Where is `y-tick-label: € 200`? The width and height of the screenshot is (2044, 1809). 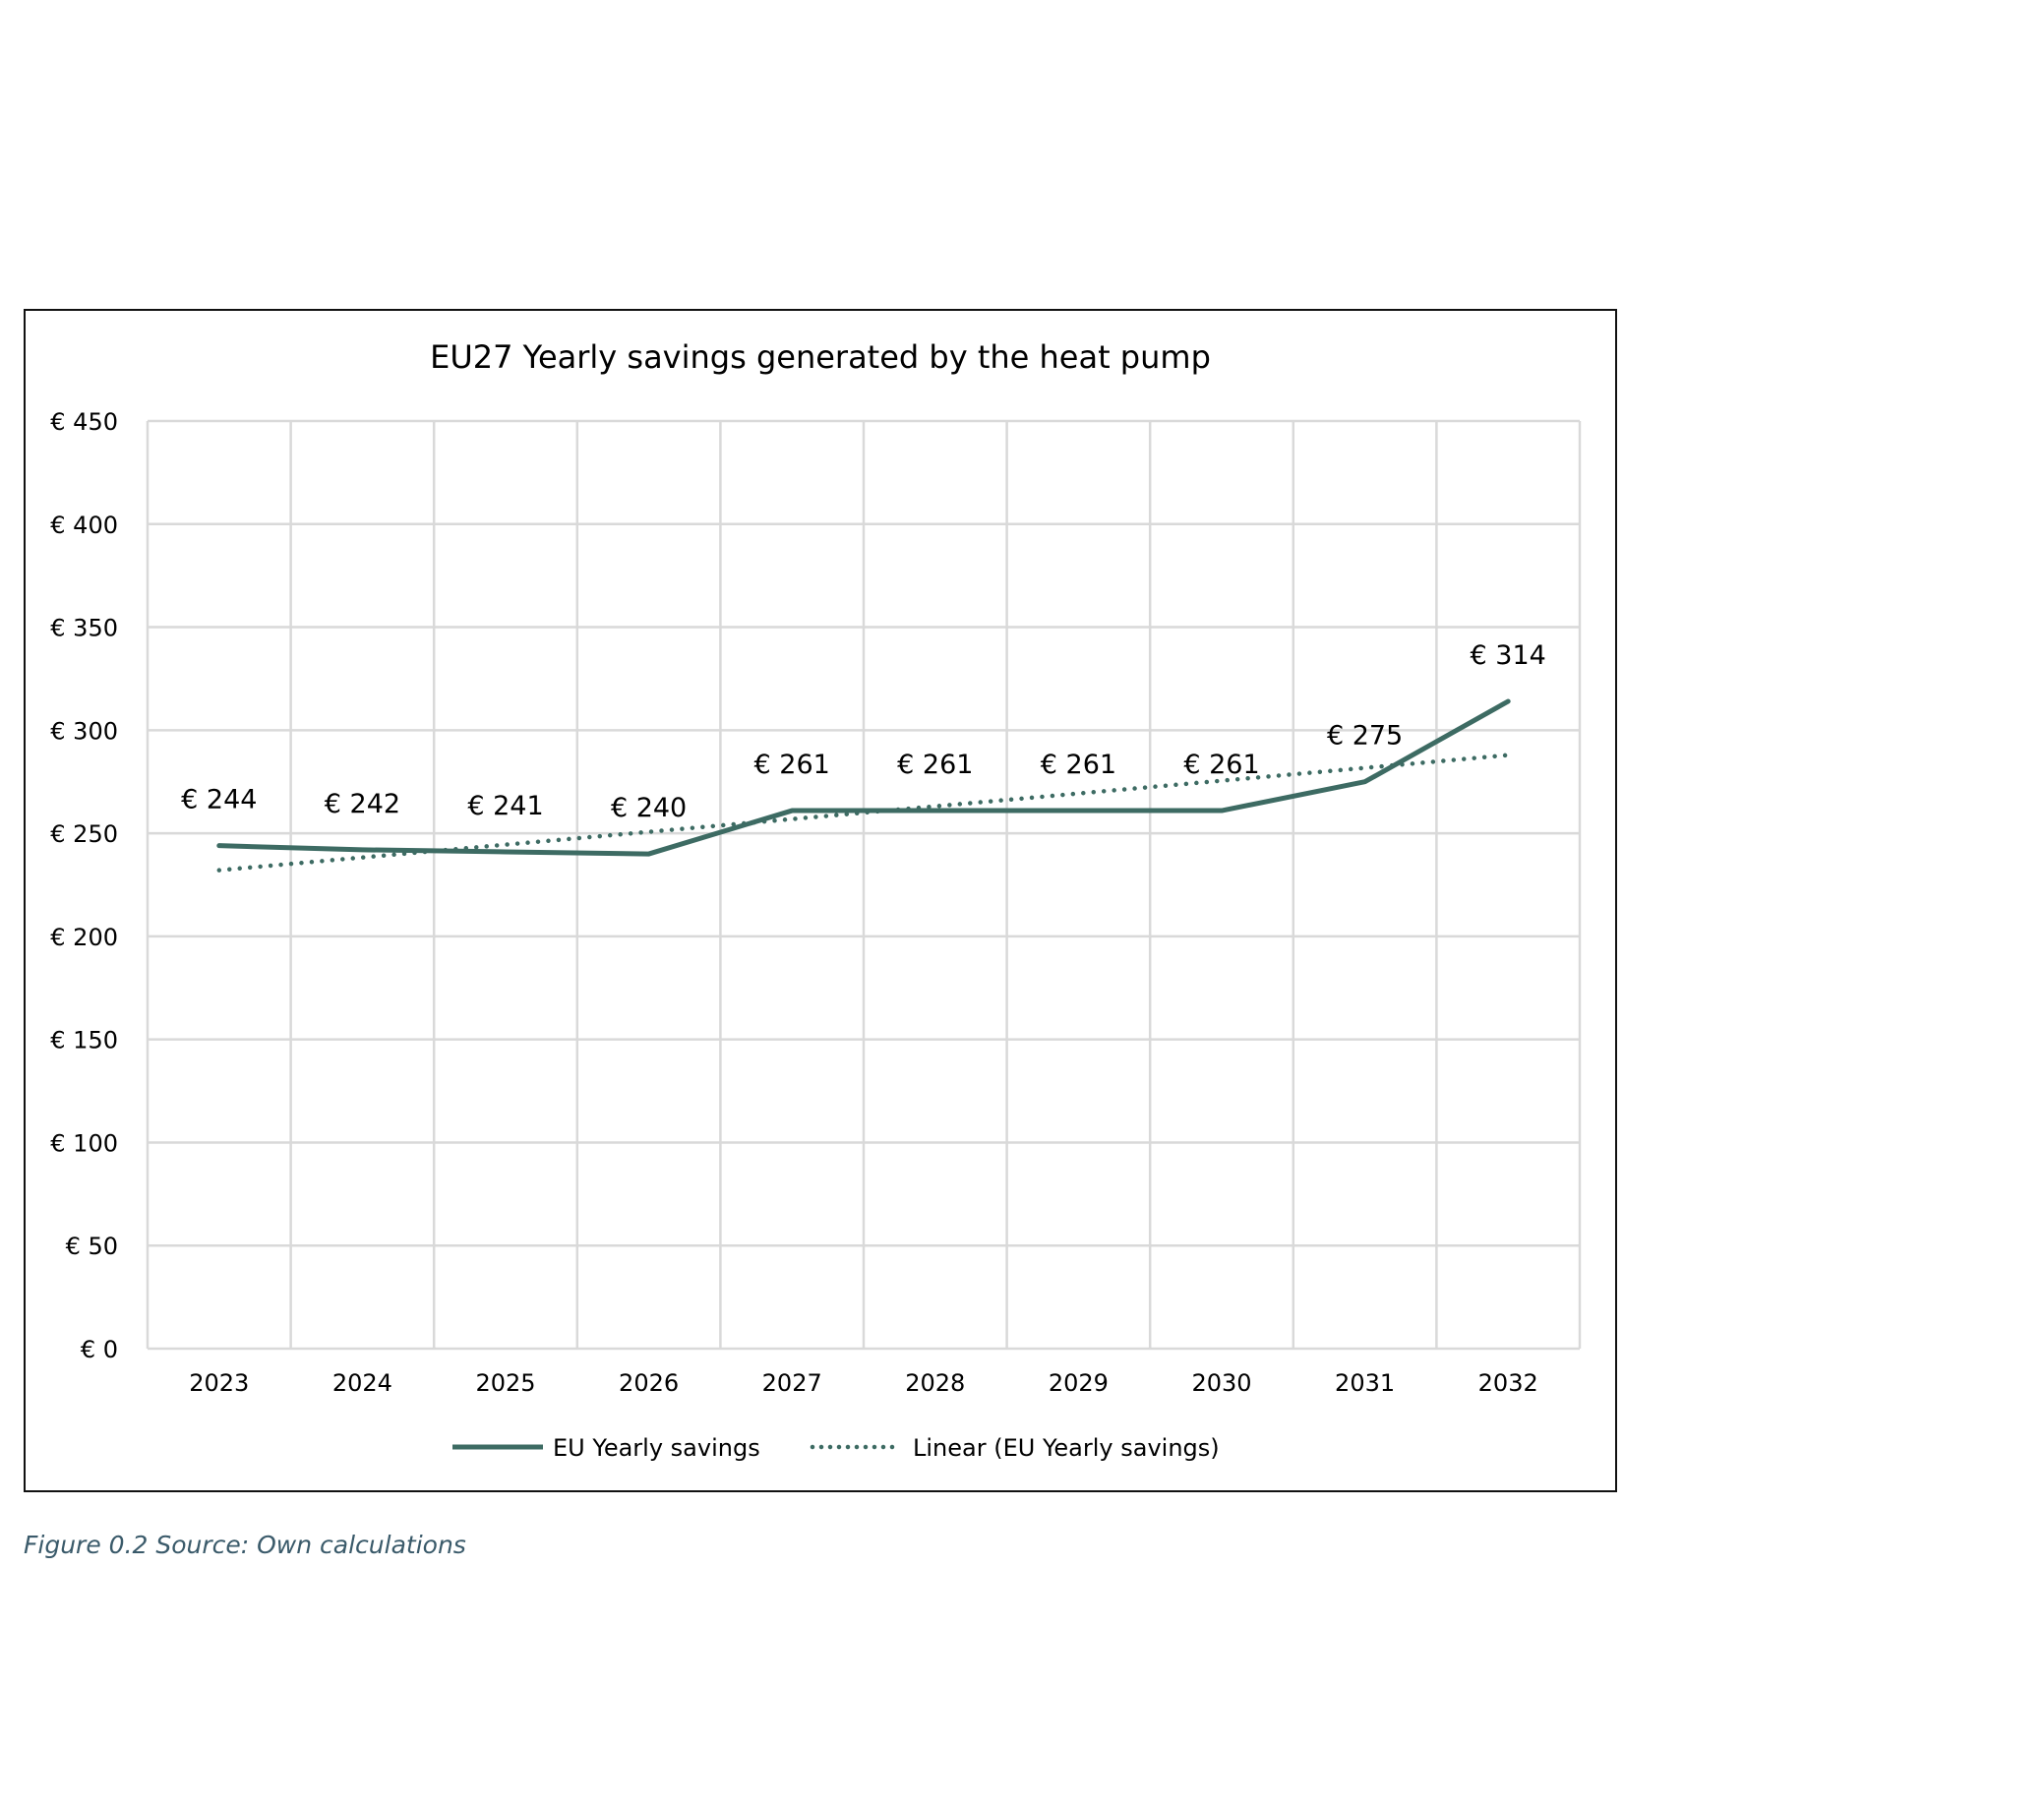
y-tick-label: € 200 is located at coordinates (84, 937).